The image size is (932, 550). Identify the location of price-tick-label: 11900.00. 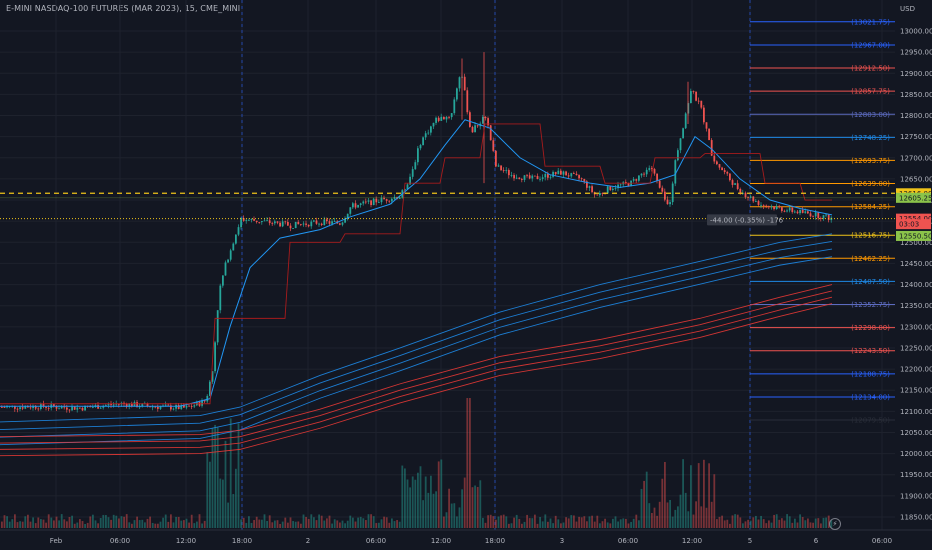
(916, 496).